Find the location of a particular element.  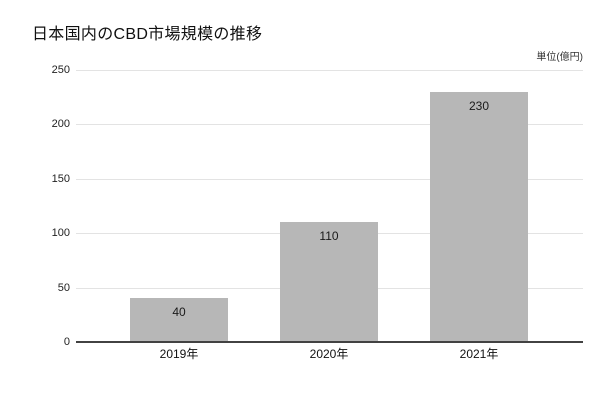

x-axis-category-label: 2020年 is located at coordinates (329, 354).